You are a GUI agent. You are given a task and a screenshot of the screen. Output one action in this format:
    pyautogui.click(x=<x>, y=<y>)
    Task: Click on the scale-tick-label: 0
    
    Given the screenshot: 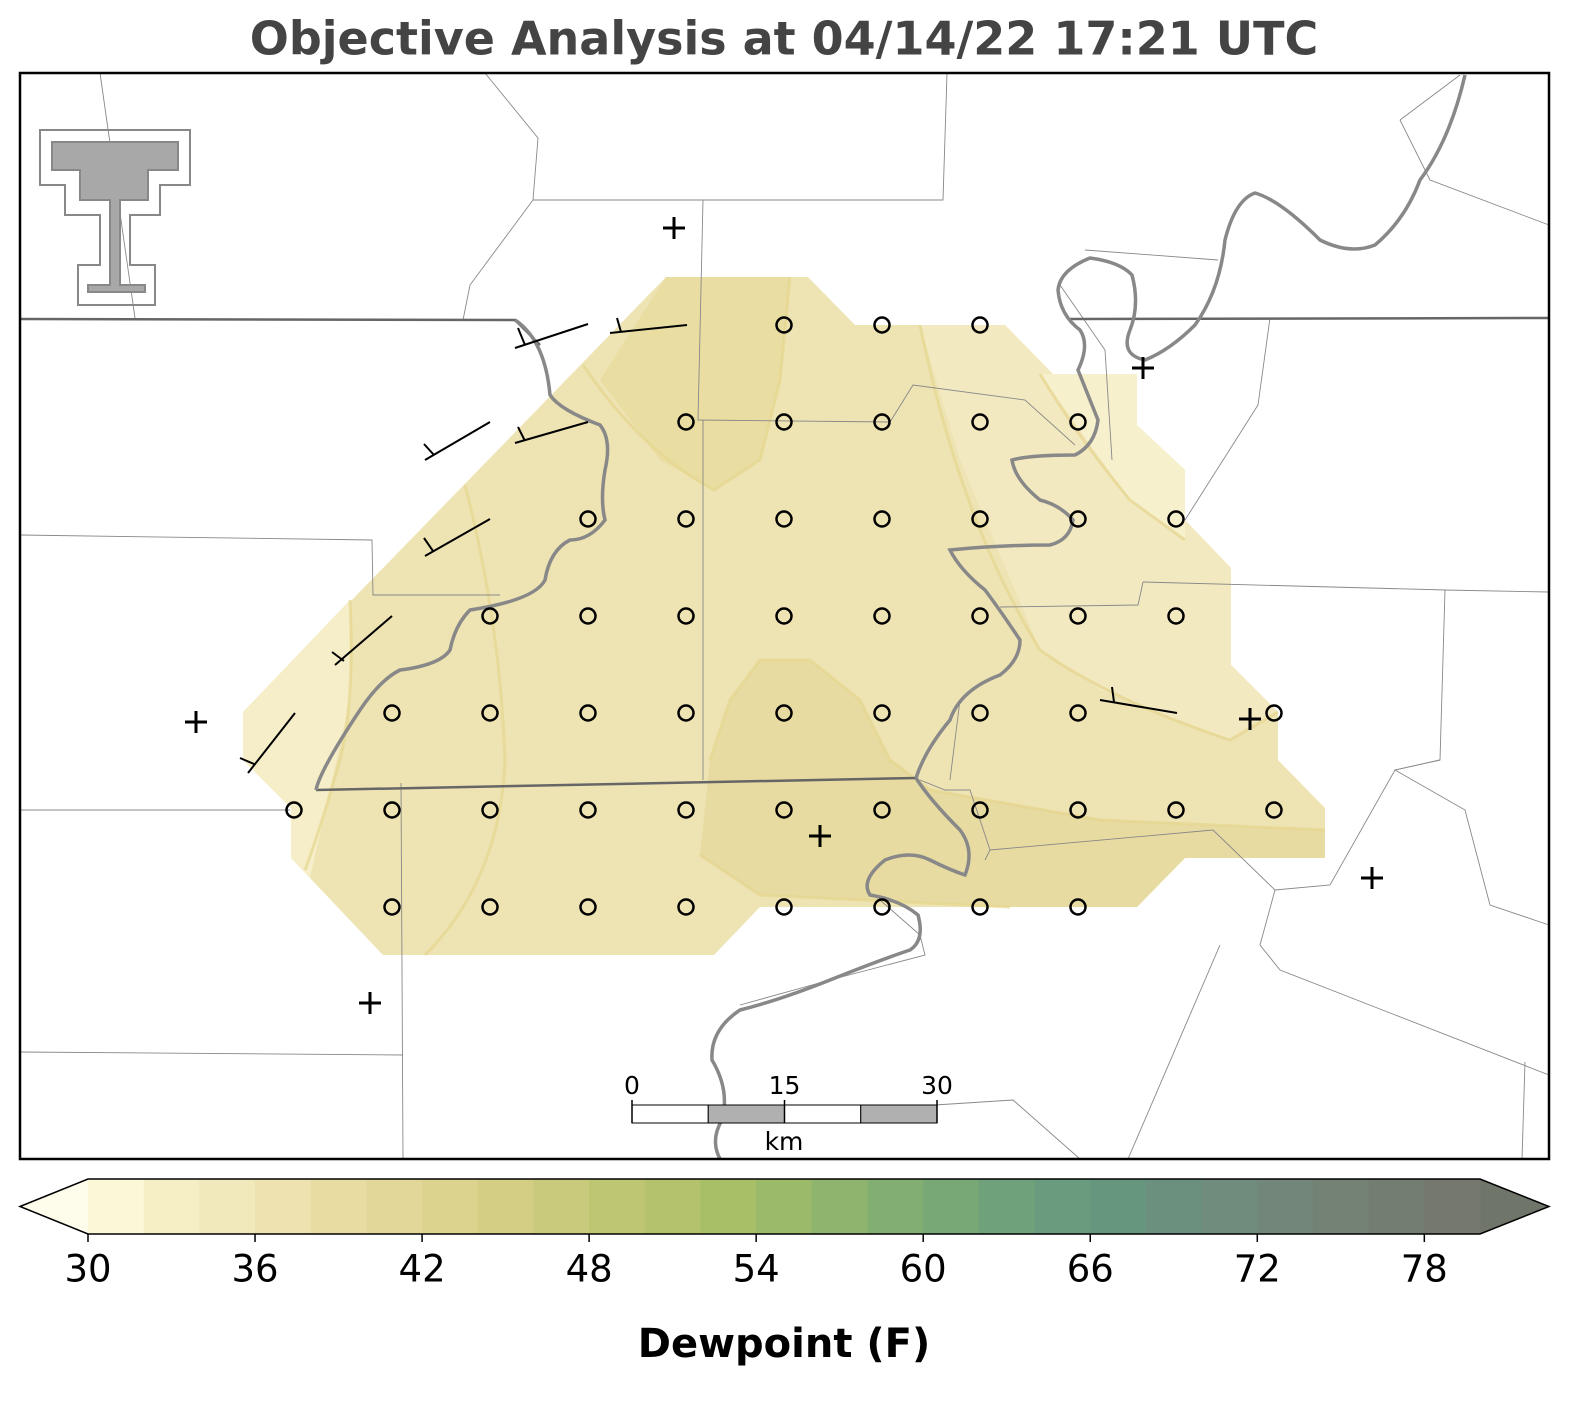 What is the action you would take?
    pyautogui.click(x=632, y=1085)
    